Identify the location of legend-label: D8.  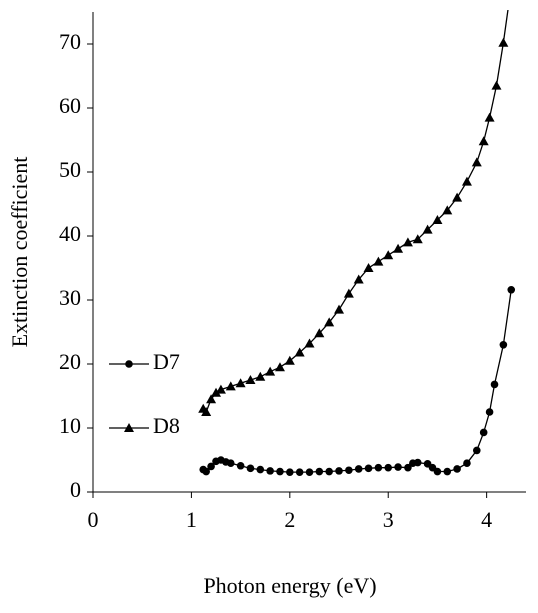
(166, 425).